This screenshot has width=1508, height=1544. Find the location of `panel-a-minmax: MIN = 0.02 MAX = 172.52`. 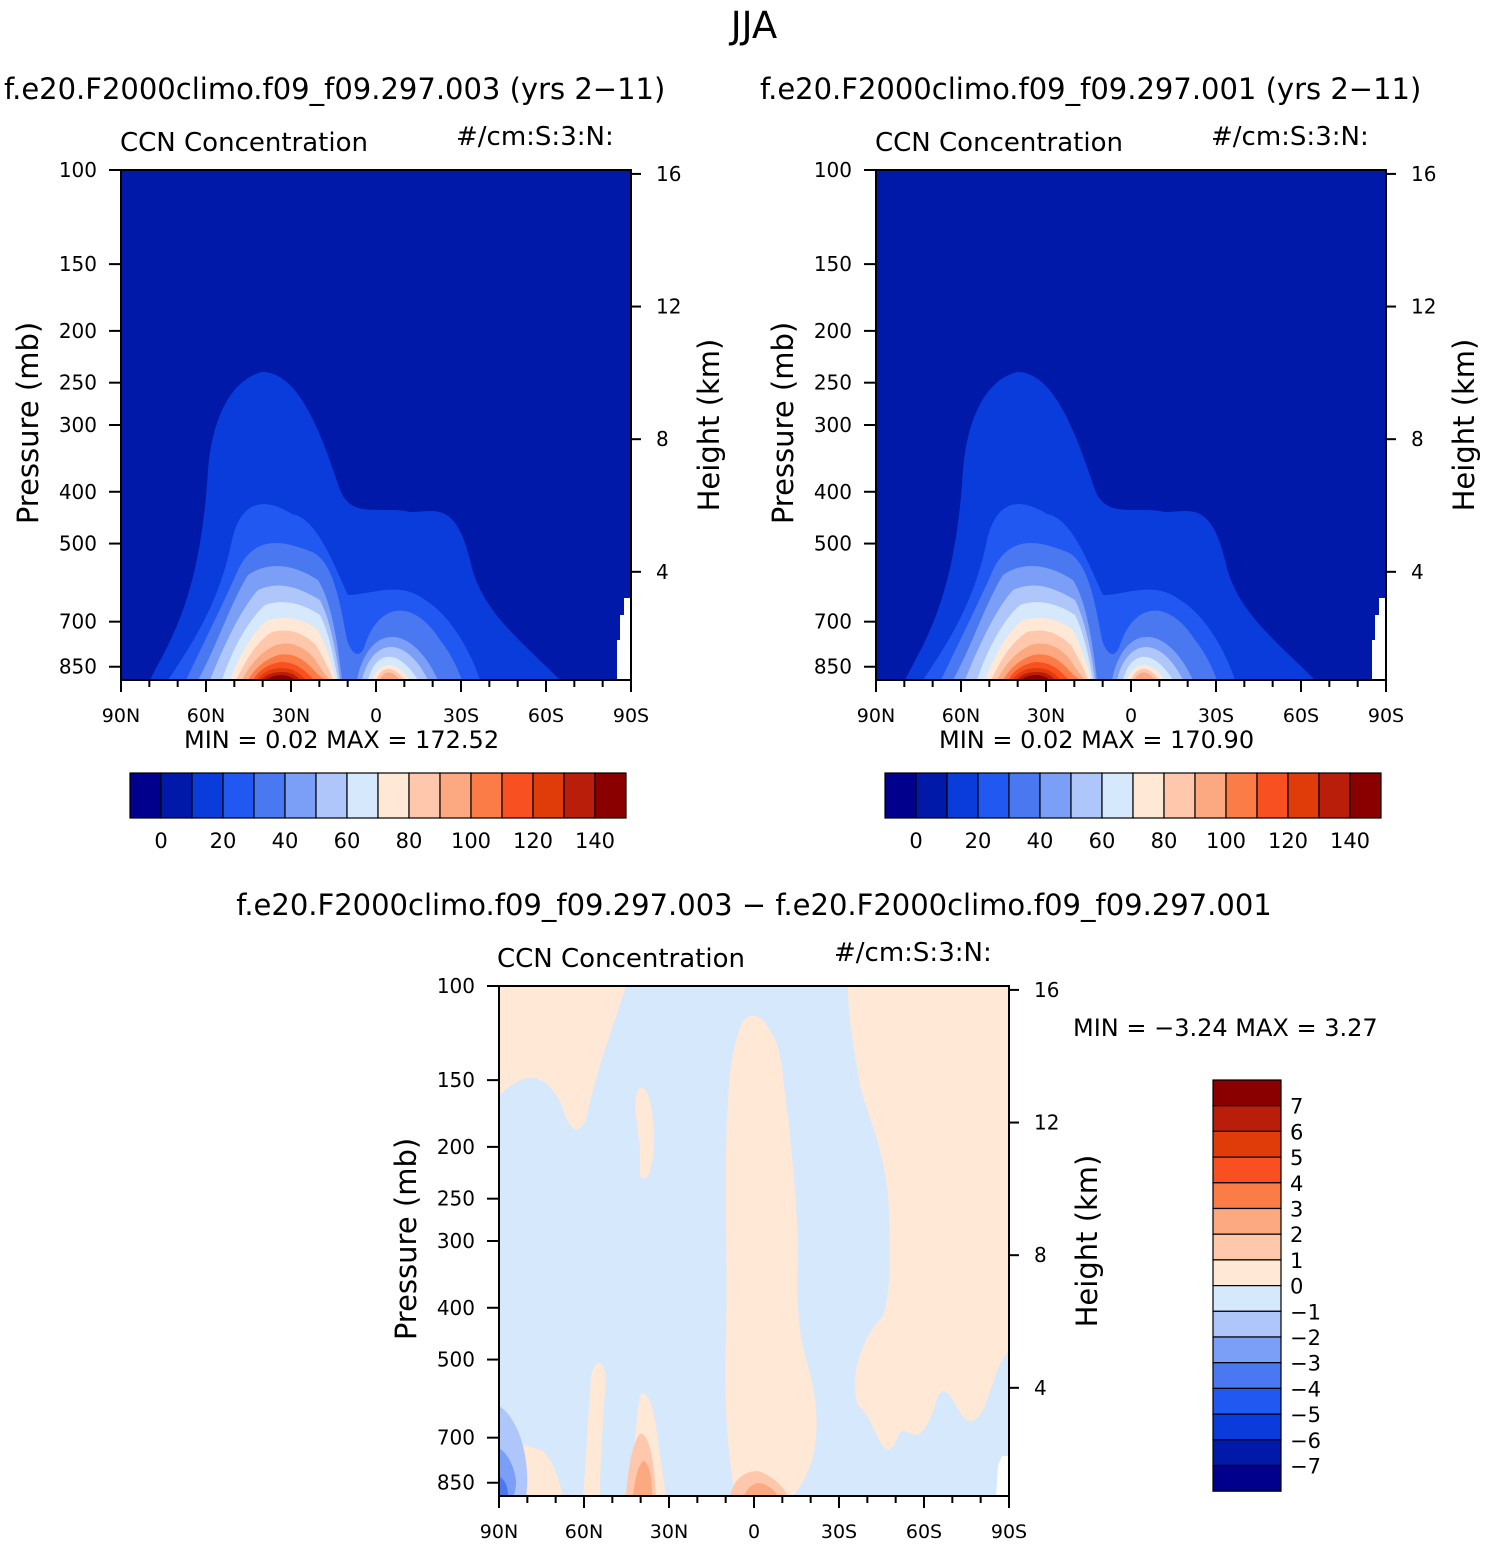

panel-a-minmax: MIN = 0.02 MAX = 172.52 is located at coordinates (342, 740).